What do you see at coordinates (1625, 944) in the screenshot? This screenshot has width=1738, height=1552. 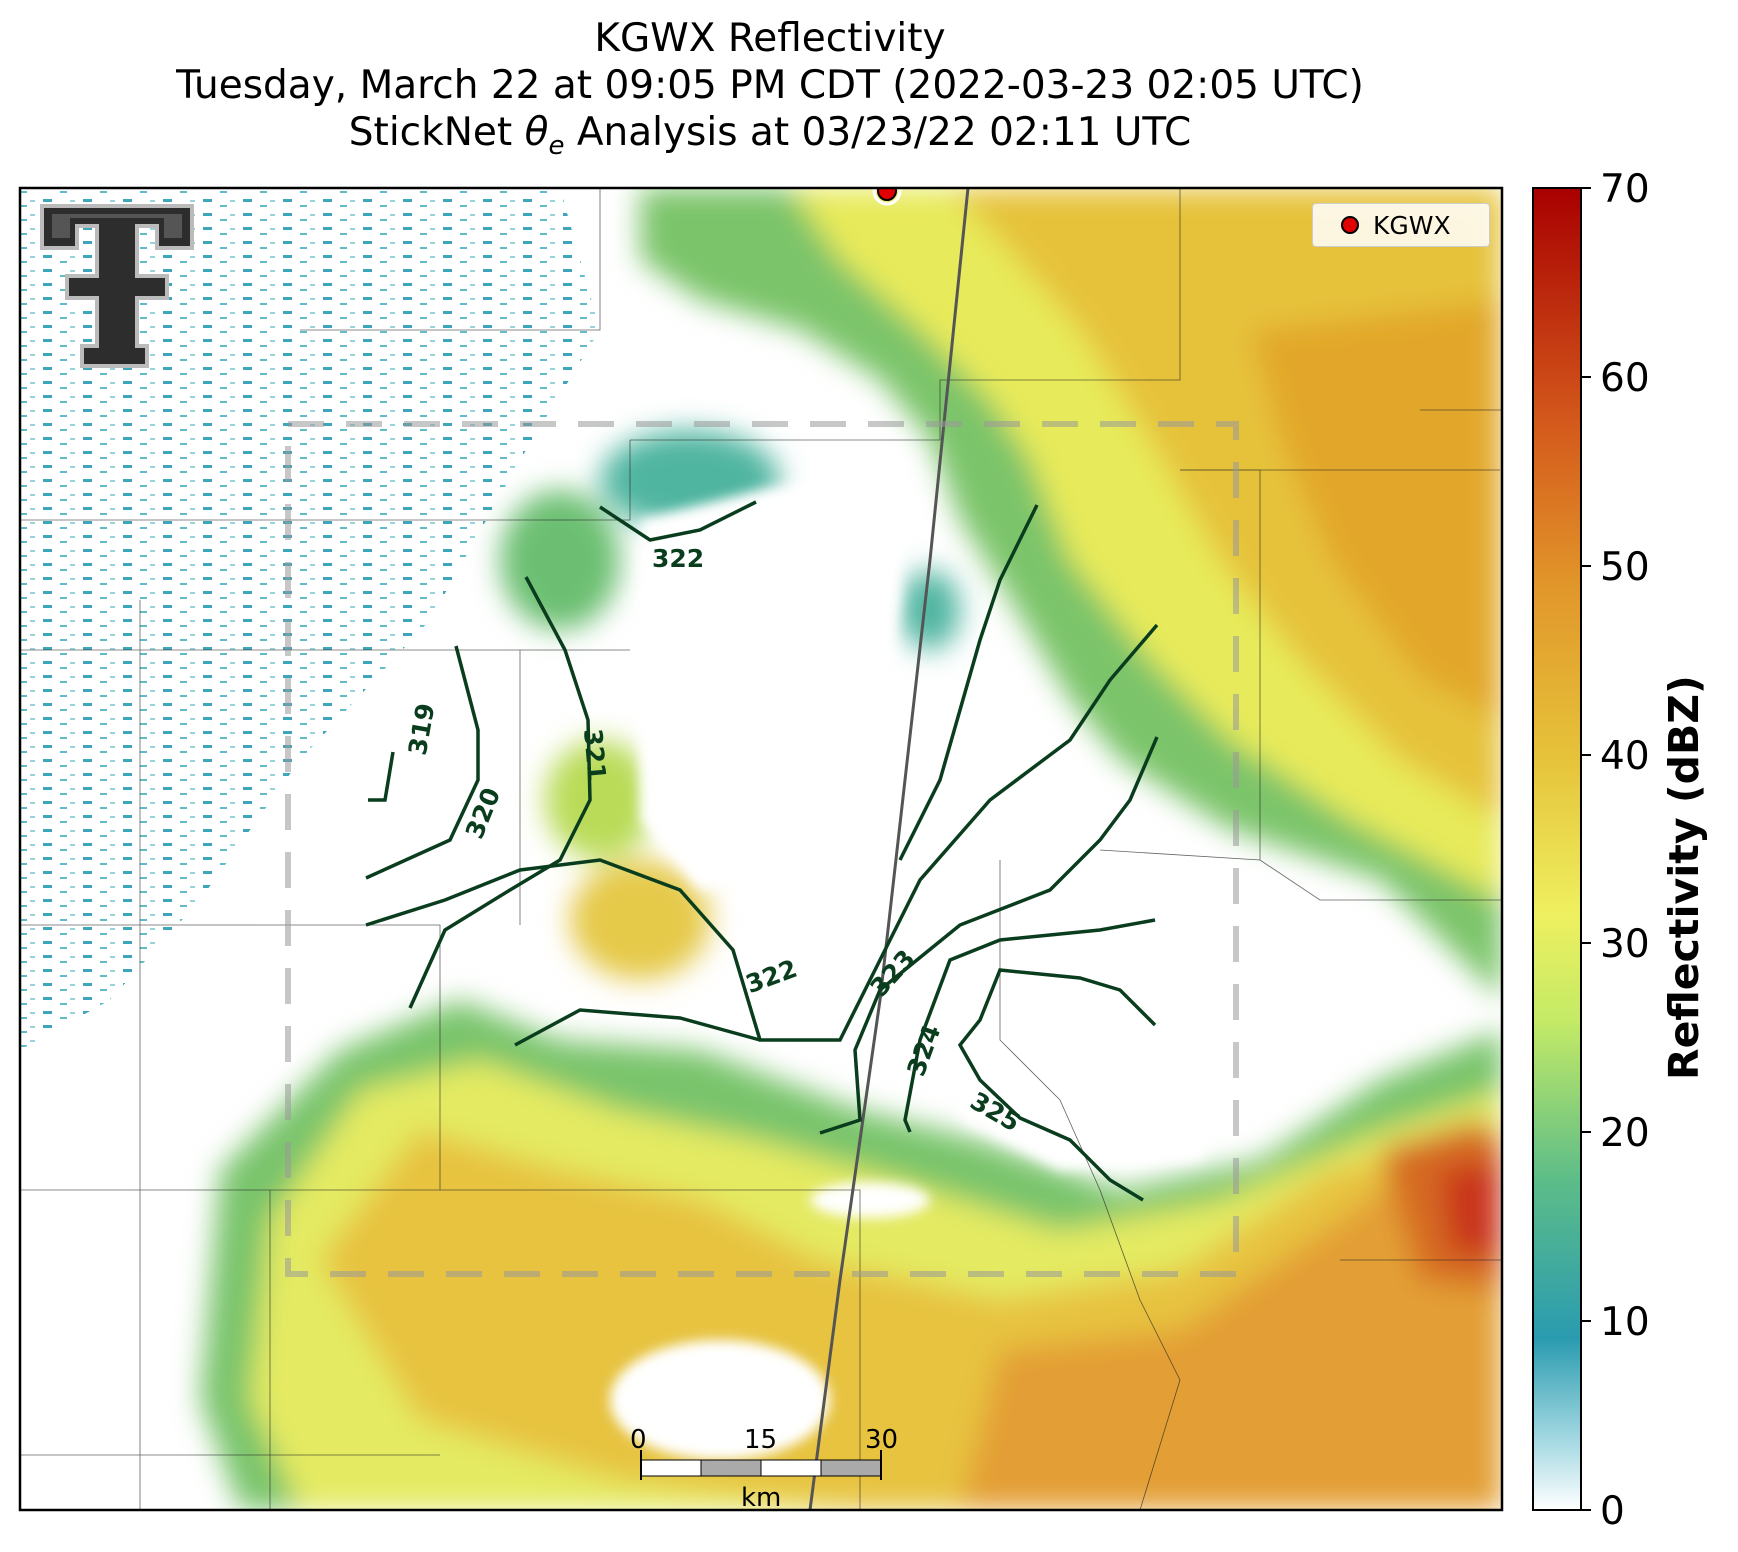 I see `colorbar-tick: 30` at bounding box center [1625, 944].